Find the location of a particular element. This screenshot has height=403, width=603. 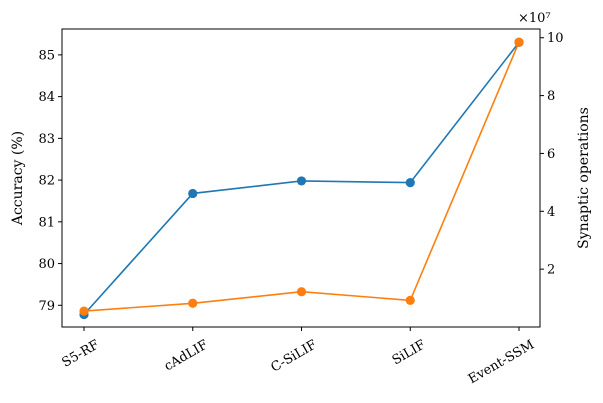

y2-tick-label: 8 is located at coordinates (551, 96).